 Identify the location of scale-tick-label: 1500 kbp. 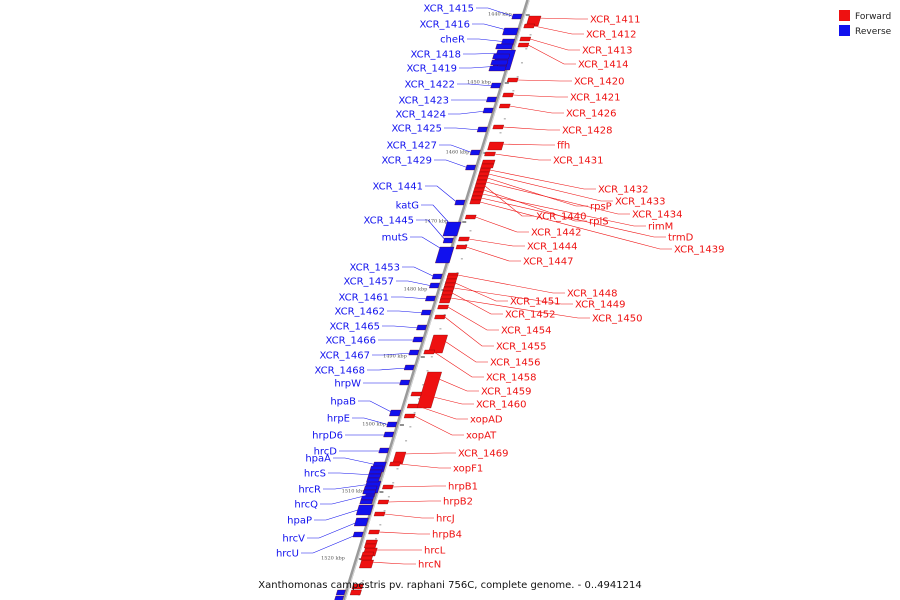
(374, 425).